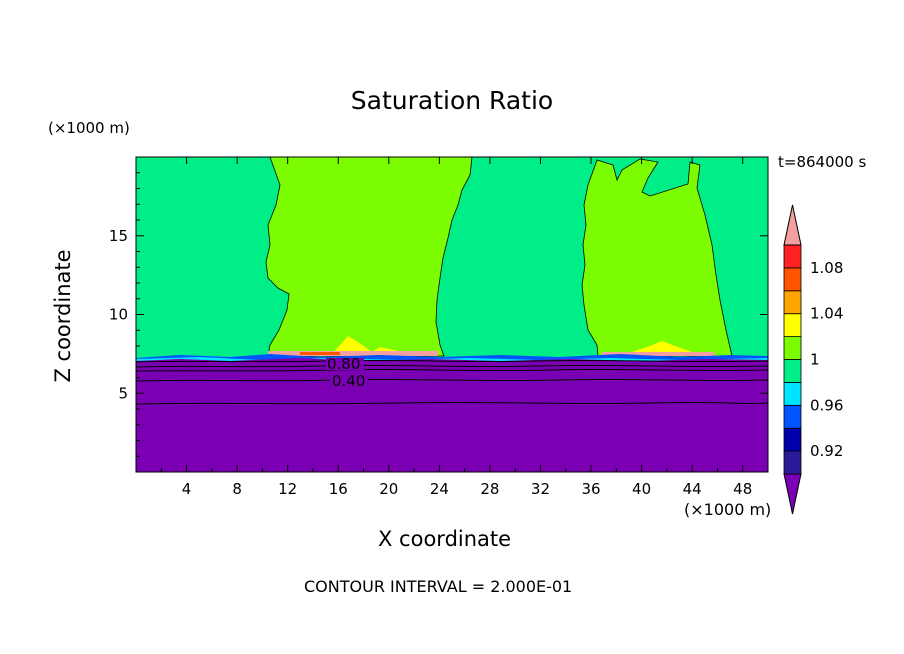 This screenshot has width=904, height=654. I want to click on x-tick-label: 28, so click(489, 489).